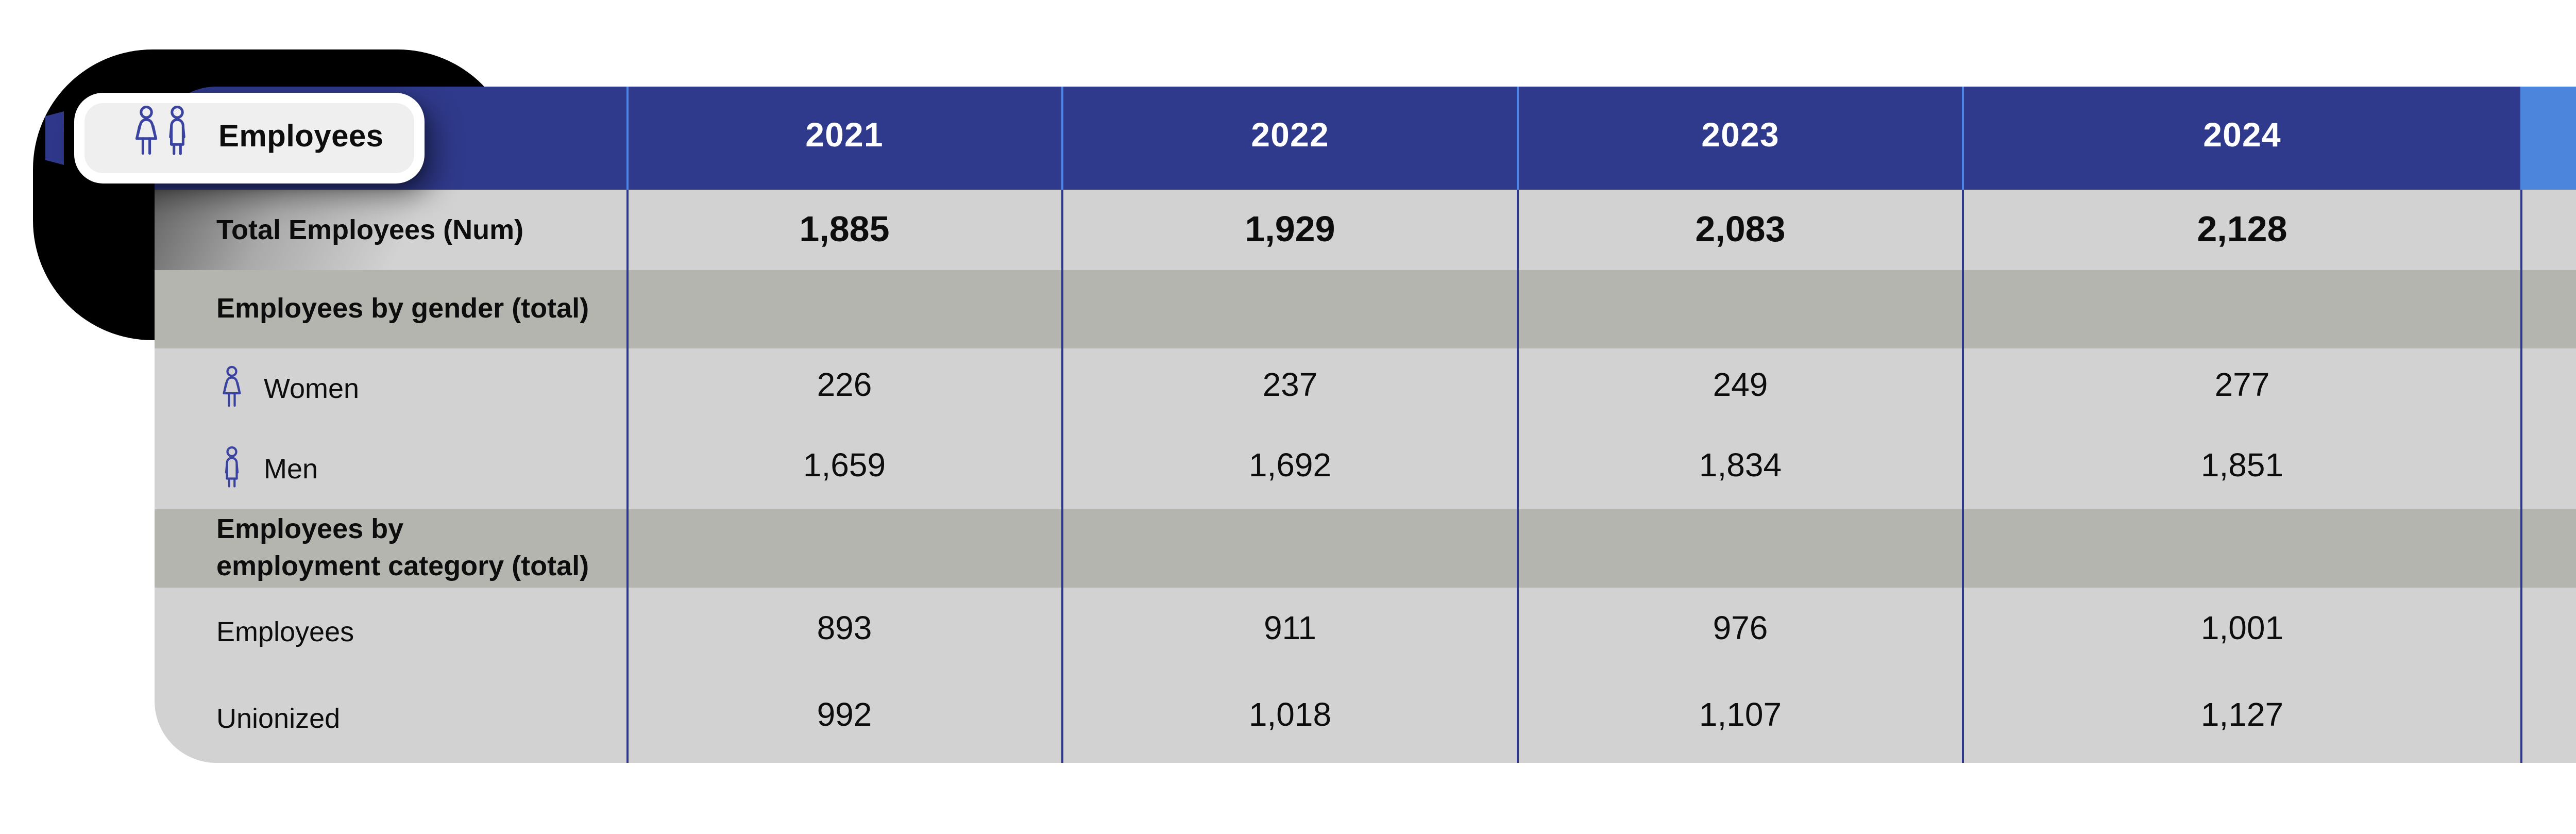 The height and width of the screenshot is (834, 2576). I want to click on row-label-cell: Total Employees (Num), so click(390, 229).